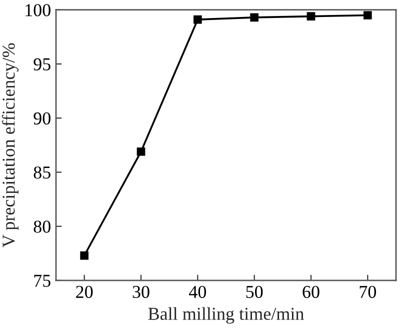  What do you see at coordinates (311, 292) in the screenshot?
I see `x-tick-label: 60` at bounding box center [311, 292].